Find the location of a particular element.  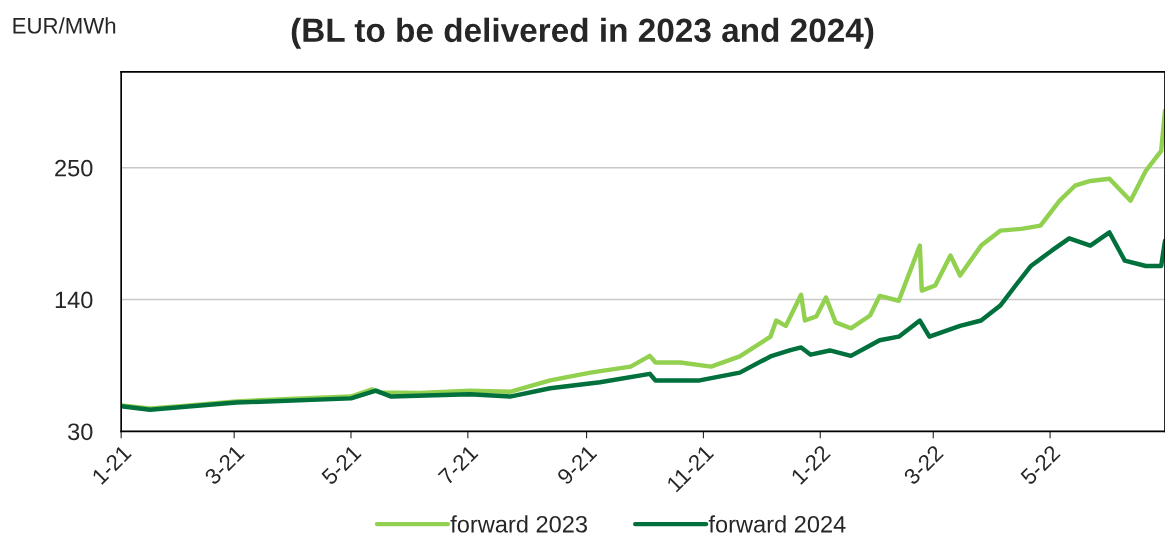

x-tick-label: 9-21 is located at coordinates (577, 465).